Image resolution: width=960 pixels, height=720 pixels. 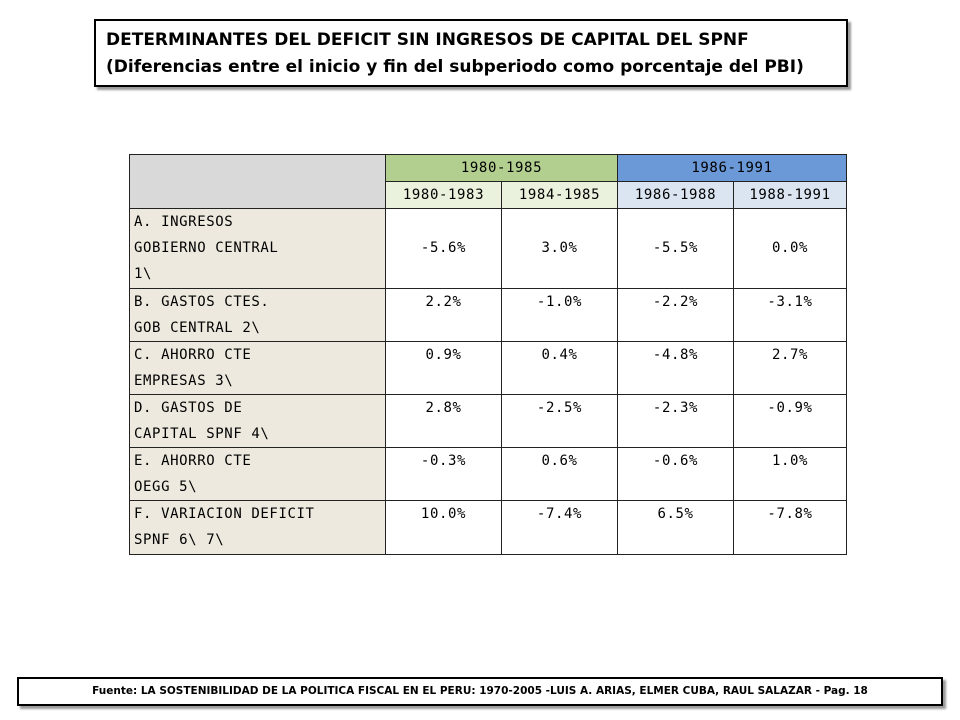 What do you see at coordinates (559, 421) in the screenshot?
I see `value-cell: -2.5%` at bounding box center [559, 421].